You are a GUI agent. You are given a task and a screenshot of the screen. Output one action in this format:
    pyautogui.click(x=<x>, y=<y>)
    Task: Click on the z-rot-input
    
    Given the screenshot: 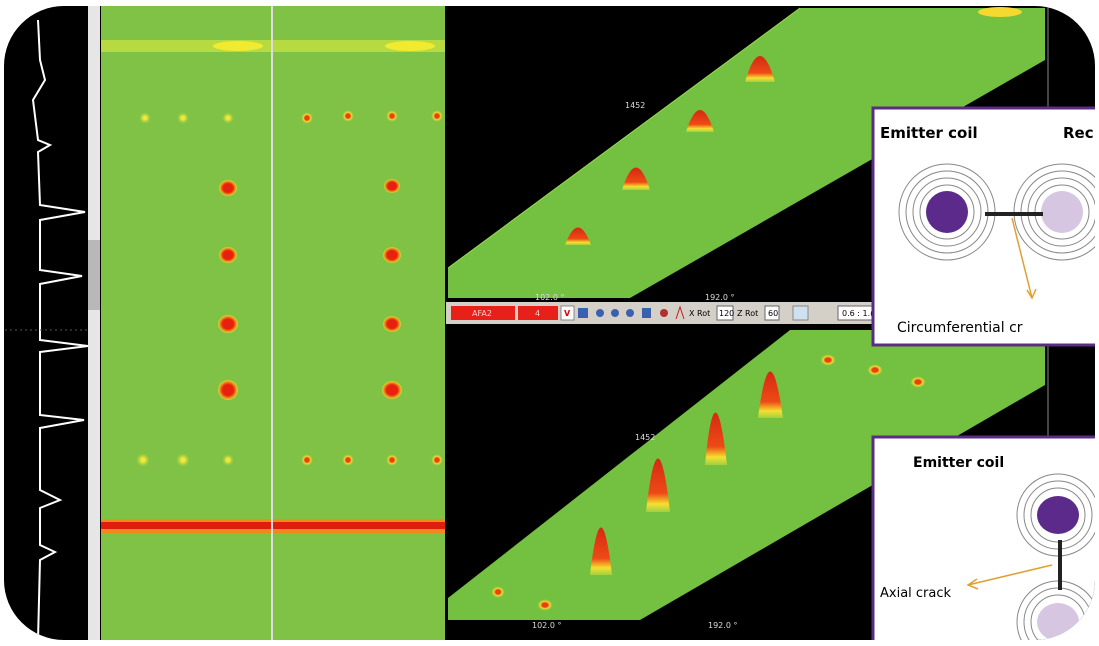 What is the action you would take?
    pyautogui.click(x=772, y=313)
    